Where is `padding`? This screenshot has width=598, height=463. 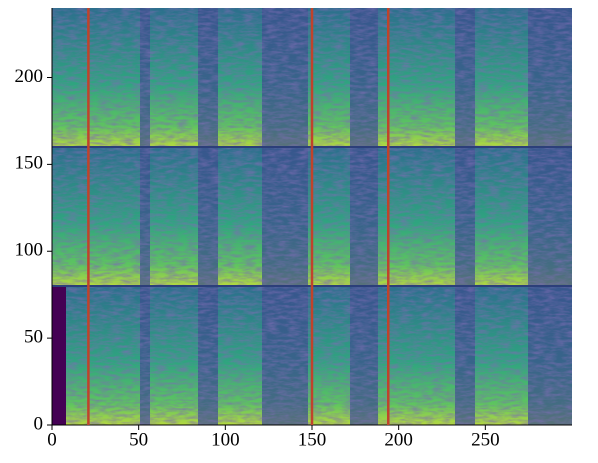 padding is located at coordinates (59, 355).